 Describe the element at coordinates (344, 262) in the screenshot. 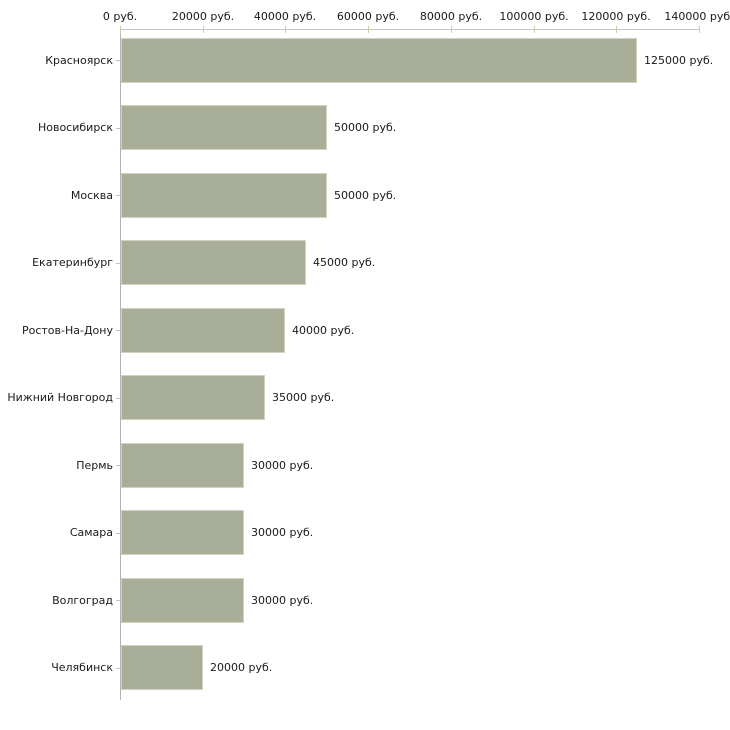

I see `value-label: 45000 руб.` at that location.